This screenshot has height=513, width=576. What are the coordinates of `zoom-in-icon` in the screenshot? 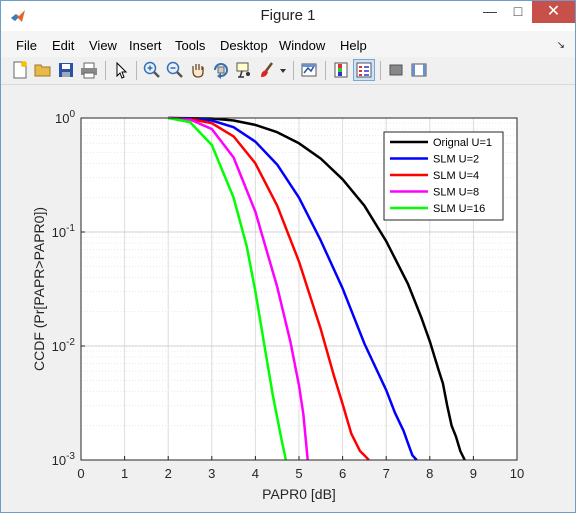 It's located at (152, 70).